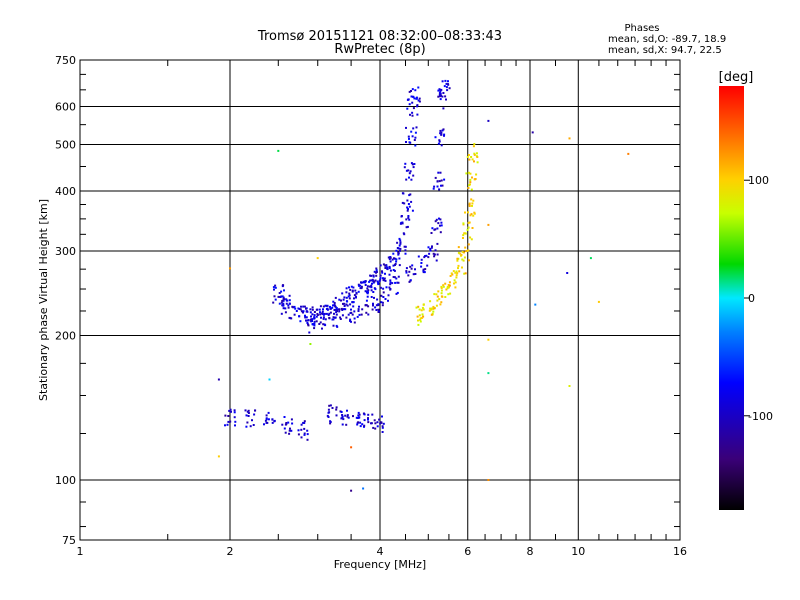 This screenshot has height=600, width=800. Describe the element at coordinates (379, 49) in the screenshot. I see `chart-subtitle: RwPretec (8p)` at that location.